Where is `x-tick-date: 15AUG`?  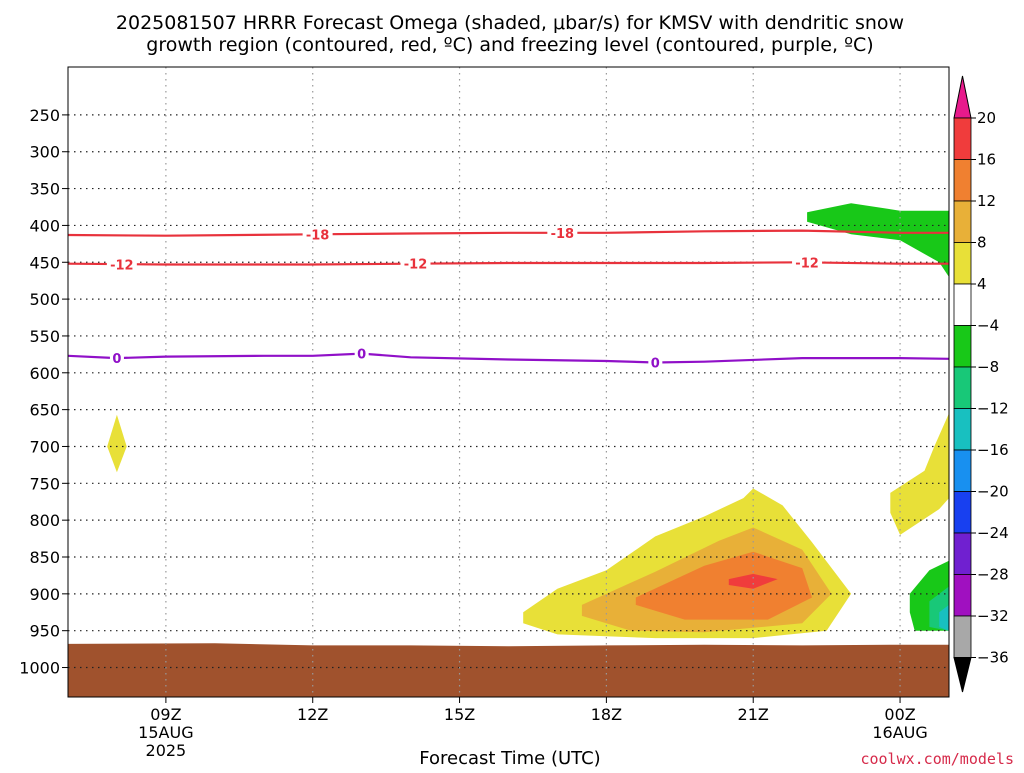
x-tick-date: 15AUG is located at coordinates (165, 732).